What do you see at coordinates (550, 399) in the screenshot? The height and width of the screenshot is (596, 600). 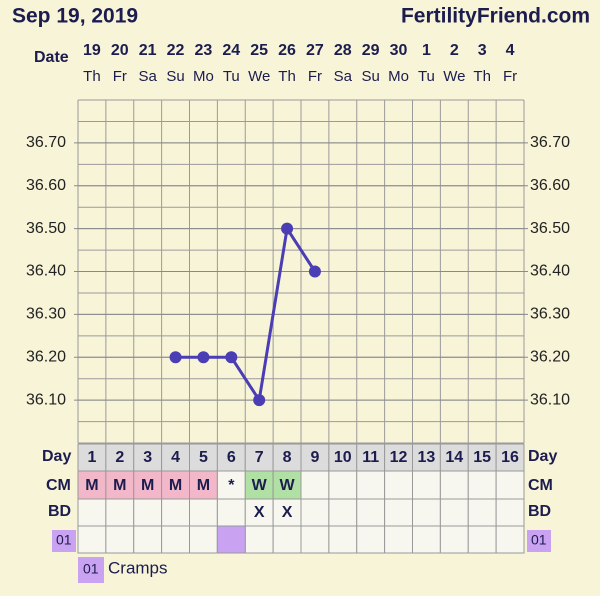 I see `y2-tick-label: 36.10` at bounding box center [550, 399].